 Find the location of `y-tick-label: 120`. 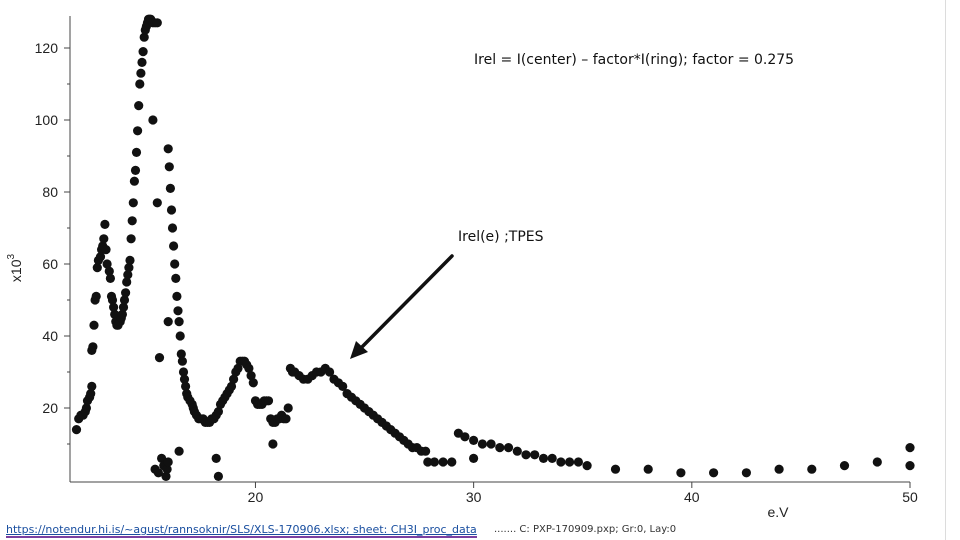

y-tick-label: 120 is located at coordinates (47, 48).